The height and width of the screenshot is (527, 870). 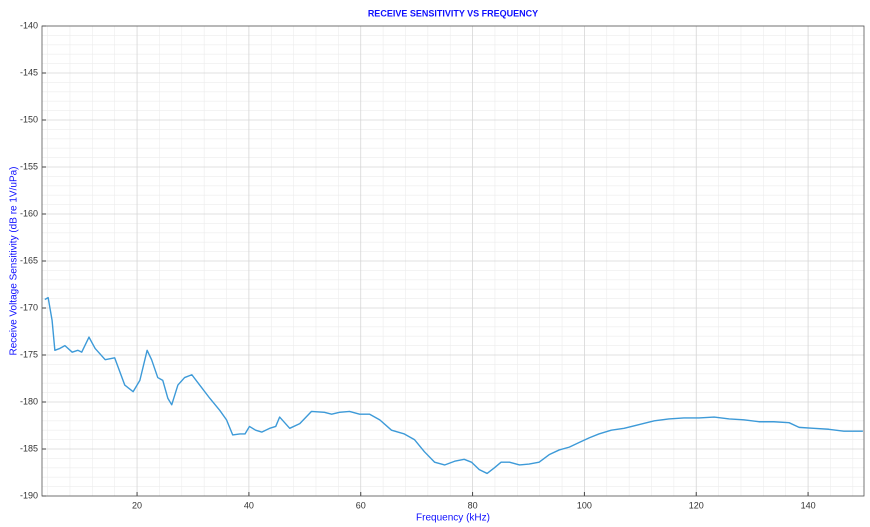 I want to click on x-tick-label: 100, so click(x=584, y=505).